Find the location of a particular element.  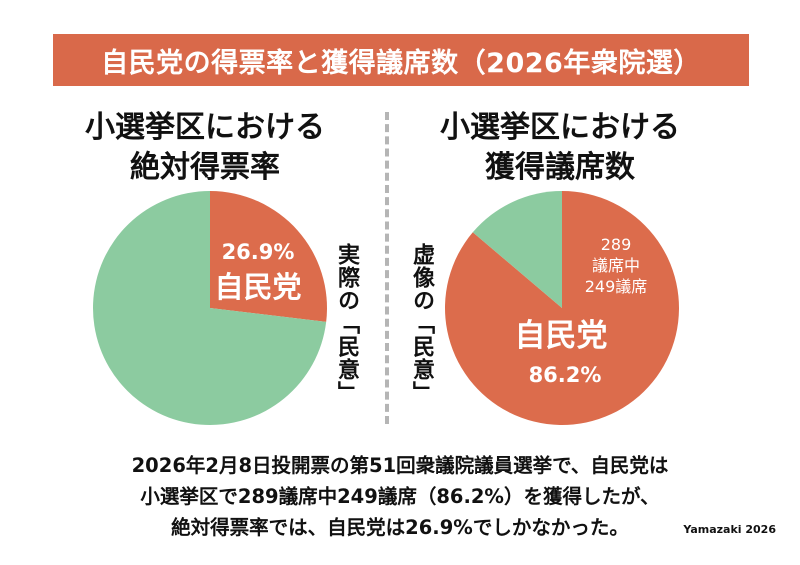

pie1-value-label: 86.2% is located at coordinates (565, 375).